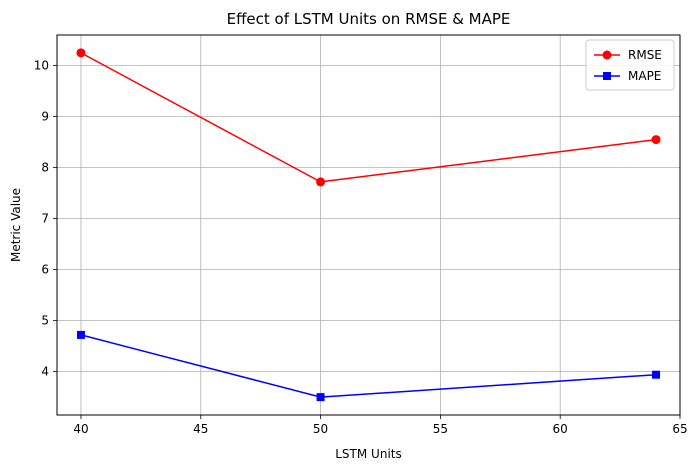  Describe the element at coordinates (320, 429) in the screenshot. I see `x-tick-label: 50` at that location.